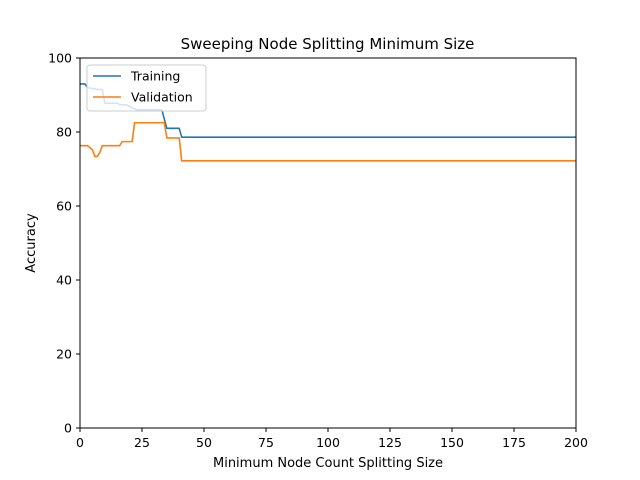 The width and height of the screenshot is (640, 480). I want to click on legend-label-training: Training, so click(155, 76).